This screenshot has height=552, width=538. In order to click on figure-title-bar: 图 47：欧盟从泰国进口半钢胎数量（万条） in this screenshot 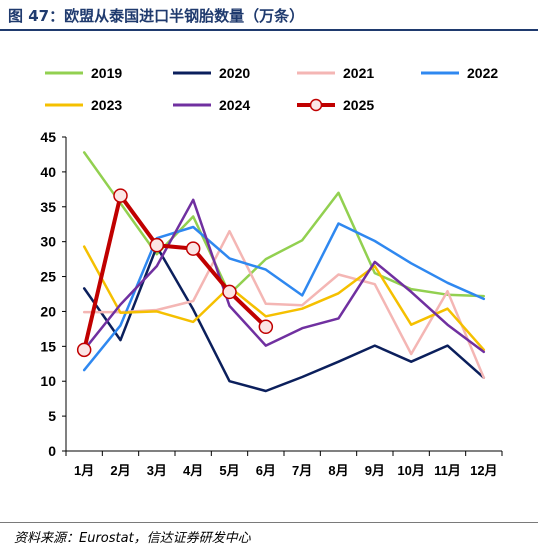, I will do `click(269, 15)`.